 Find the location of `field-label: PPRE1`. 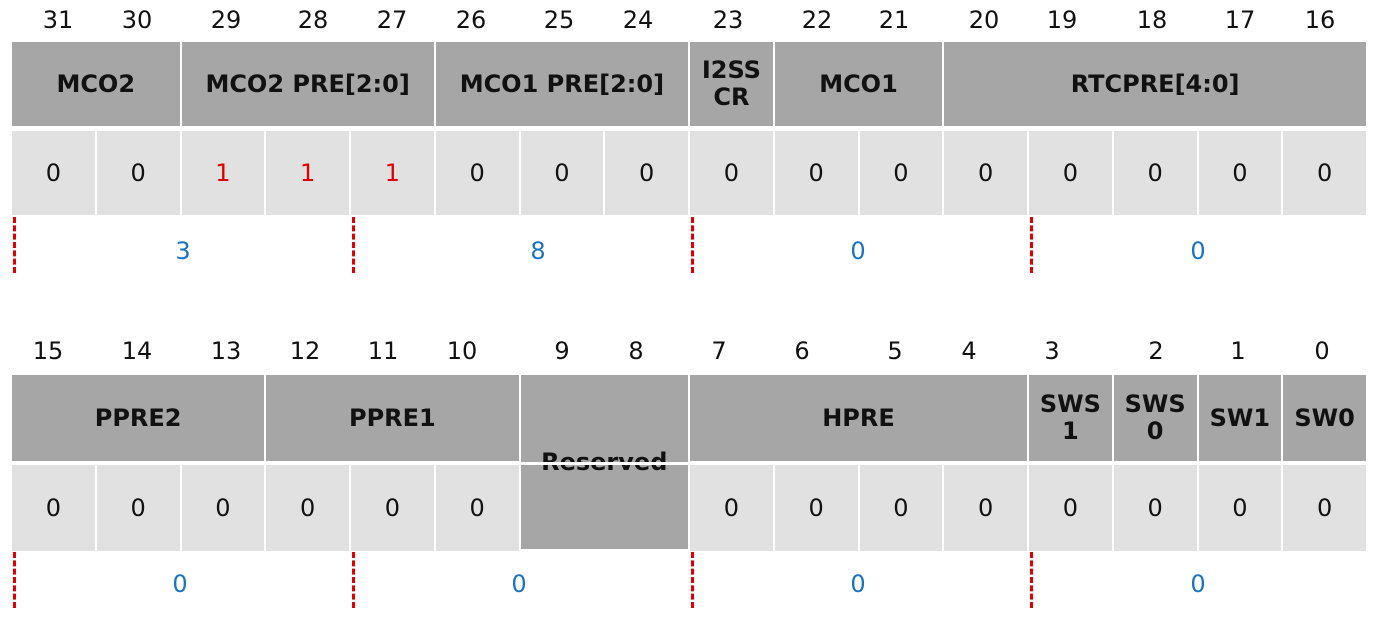

field-label: PPRE1 is located at coordinates (392, 417).